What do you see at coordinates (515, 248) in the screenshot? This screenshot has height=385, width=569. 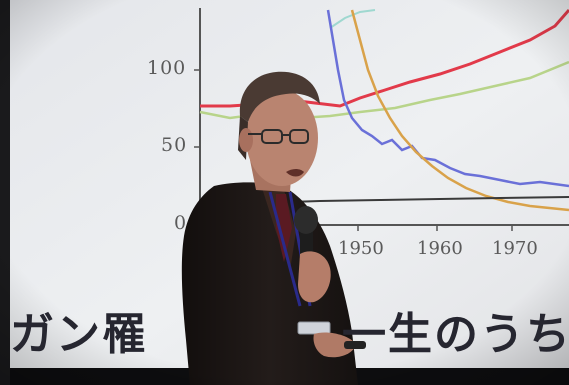 I see `x-tick-label-1970: 1970` at bounding box center [515, 248].